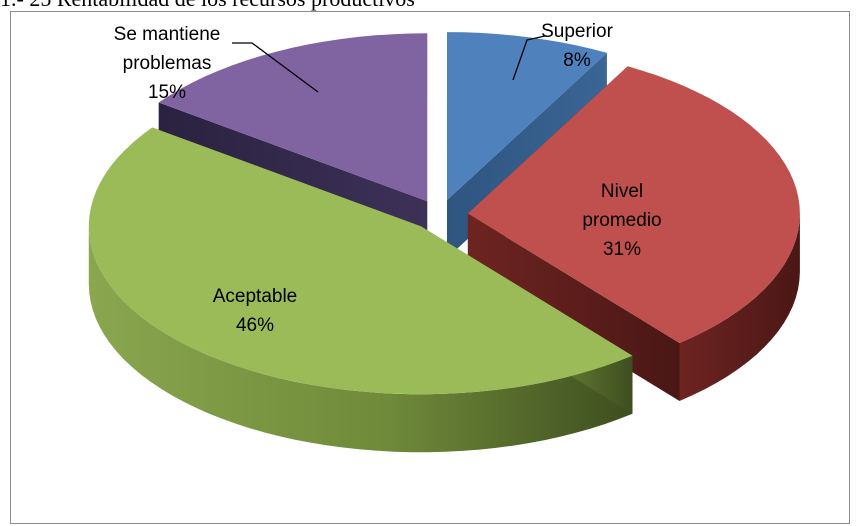 Image resolution: width=865 pixels, height=526 pixels. Describe the element at coordinates (167, 63) in the screenshot. I see `slice-name-label: problemas` at that location.